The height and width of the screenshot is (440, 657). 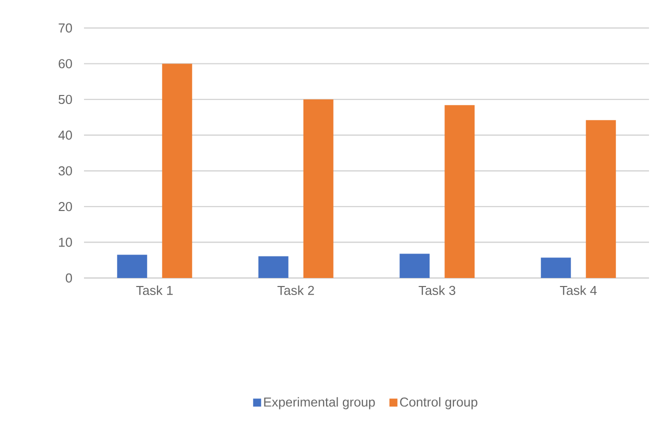 I want to click on y-tick-label: 60, so click(x=65, y=63).